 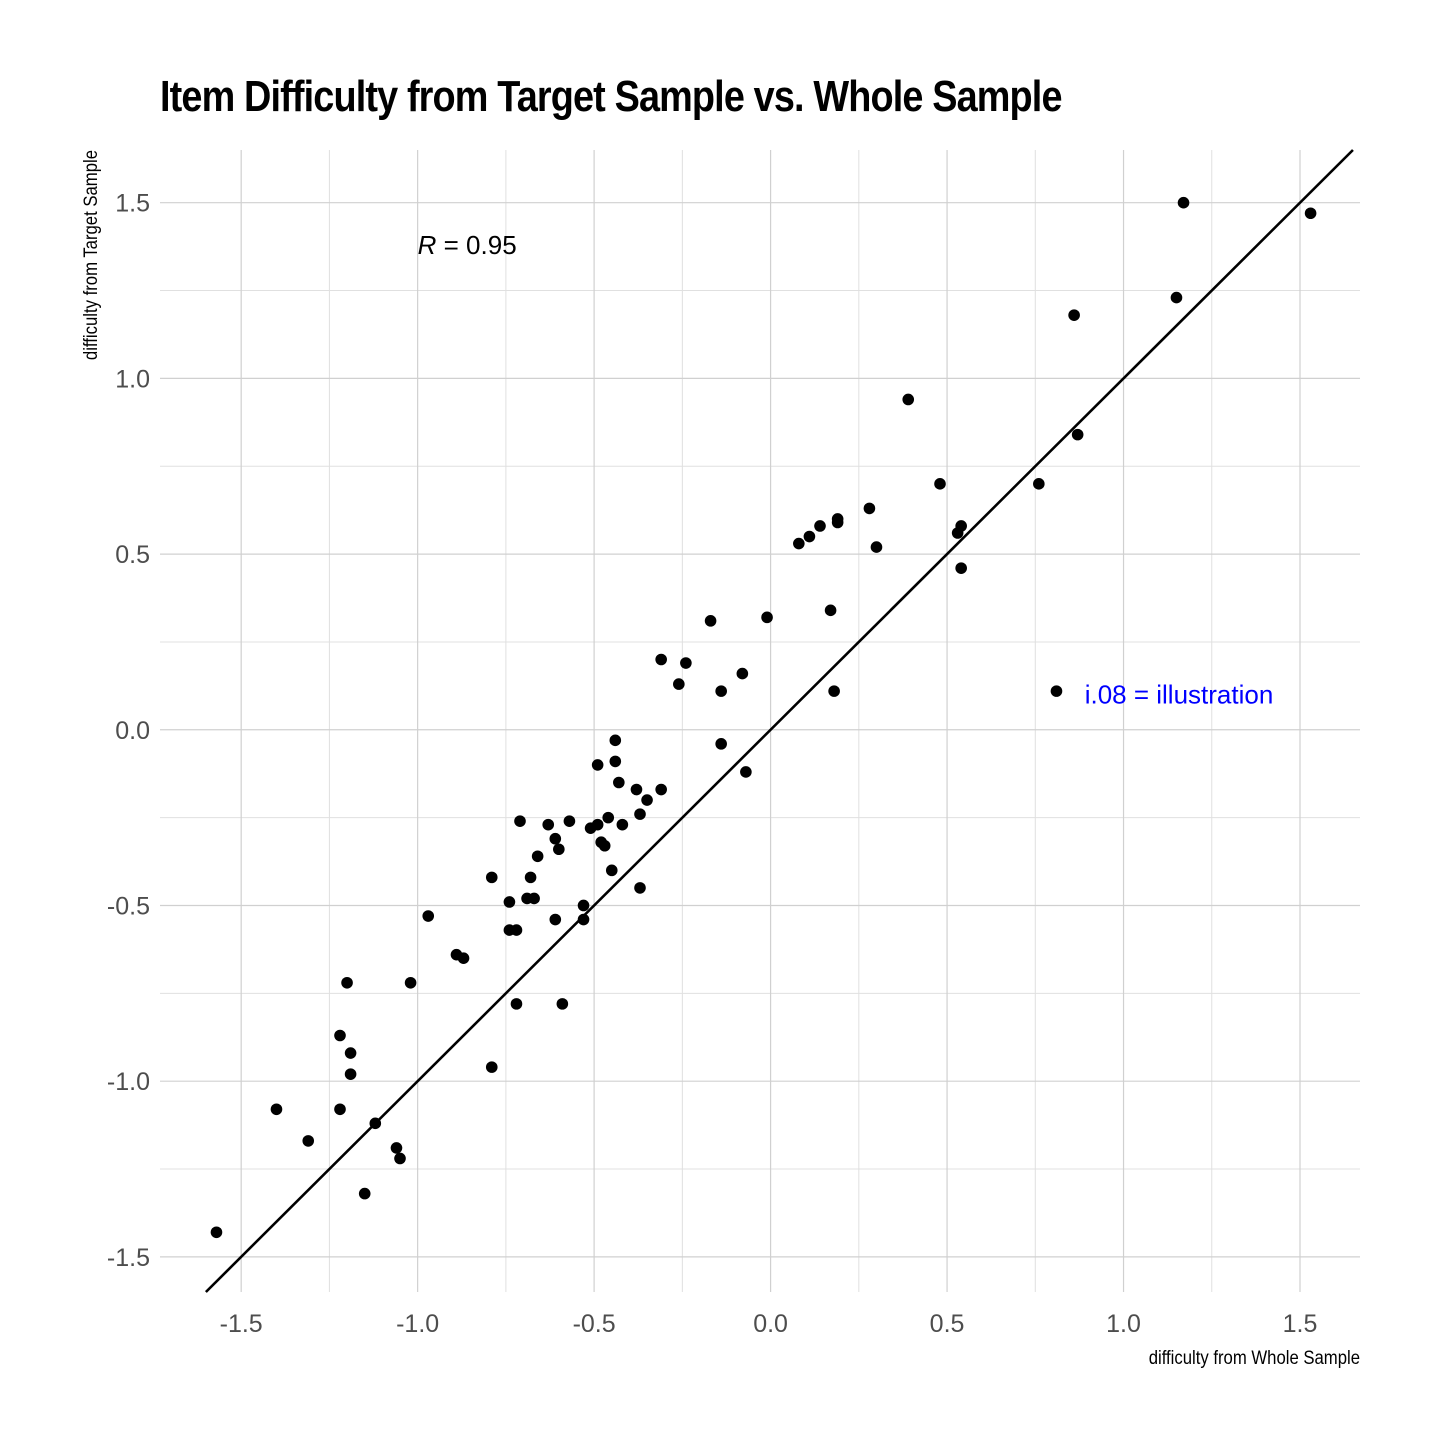 I want to click on y-tick-labels: -1.5 -1.0 -0.5 0.0 0.5 1.0 1.5, so click(x=128, y=731).